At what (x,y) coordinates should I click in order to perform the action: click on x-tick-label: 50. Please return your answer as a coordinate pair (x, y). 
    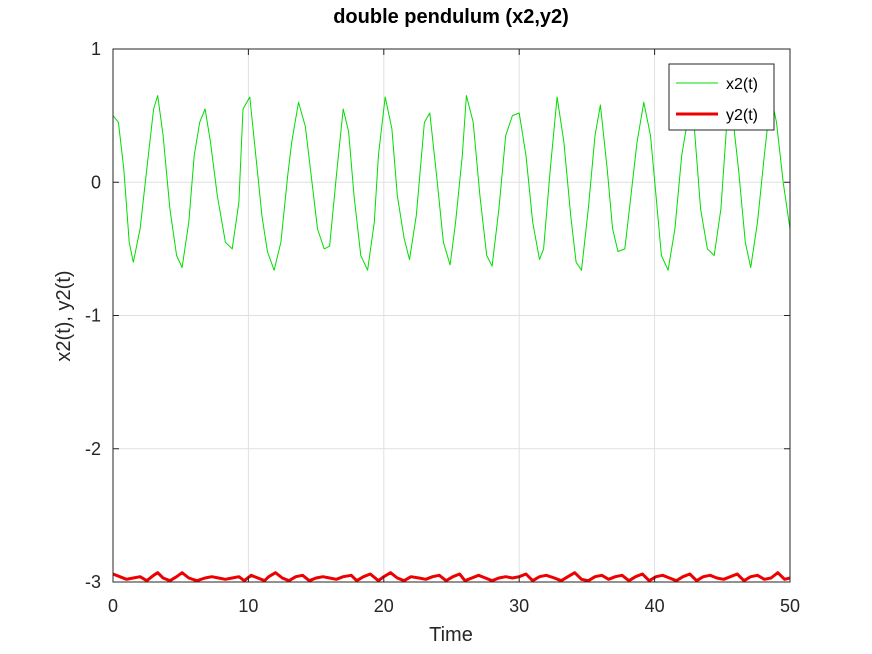
    Looking at the image, I should click on (790, 606).